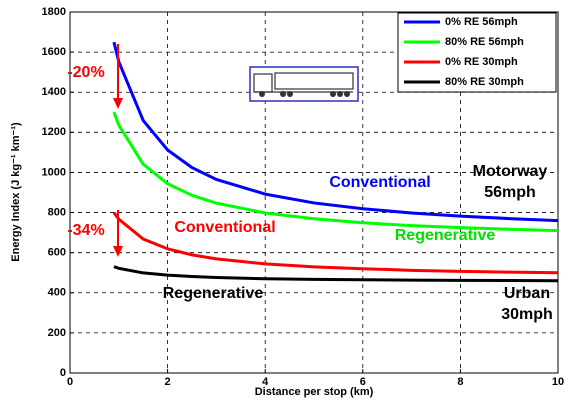 Image resolution: width=580 pixels, height=405 pixels. I want to click on y-tick-label: 1200, so click(54, 132).